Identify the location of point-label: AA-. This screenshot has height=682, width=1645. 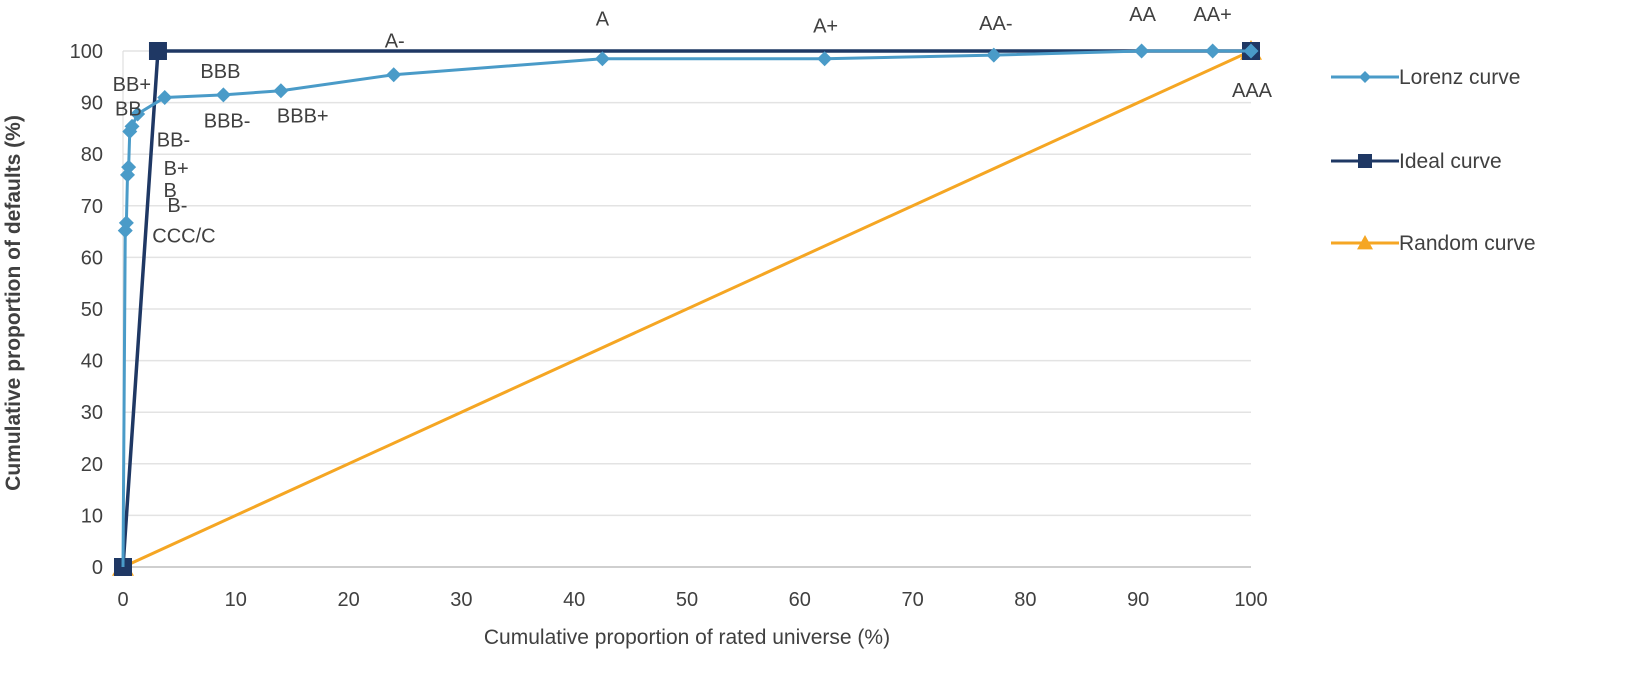
(995, 24).